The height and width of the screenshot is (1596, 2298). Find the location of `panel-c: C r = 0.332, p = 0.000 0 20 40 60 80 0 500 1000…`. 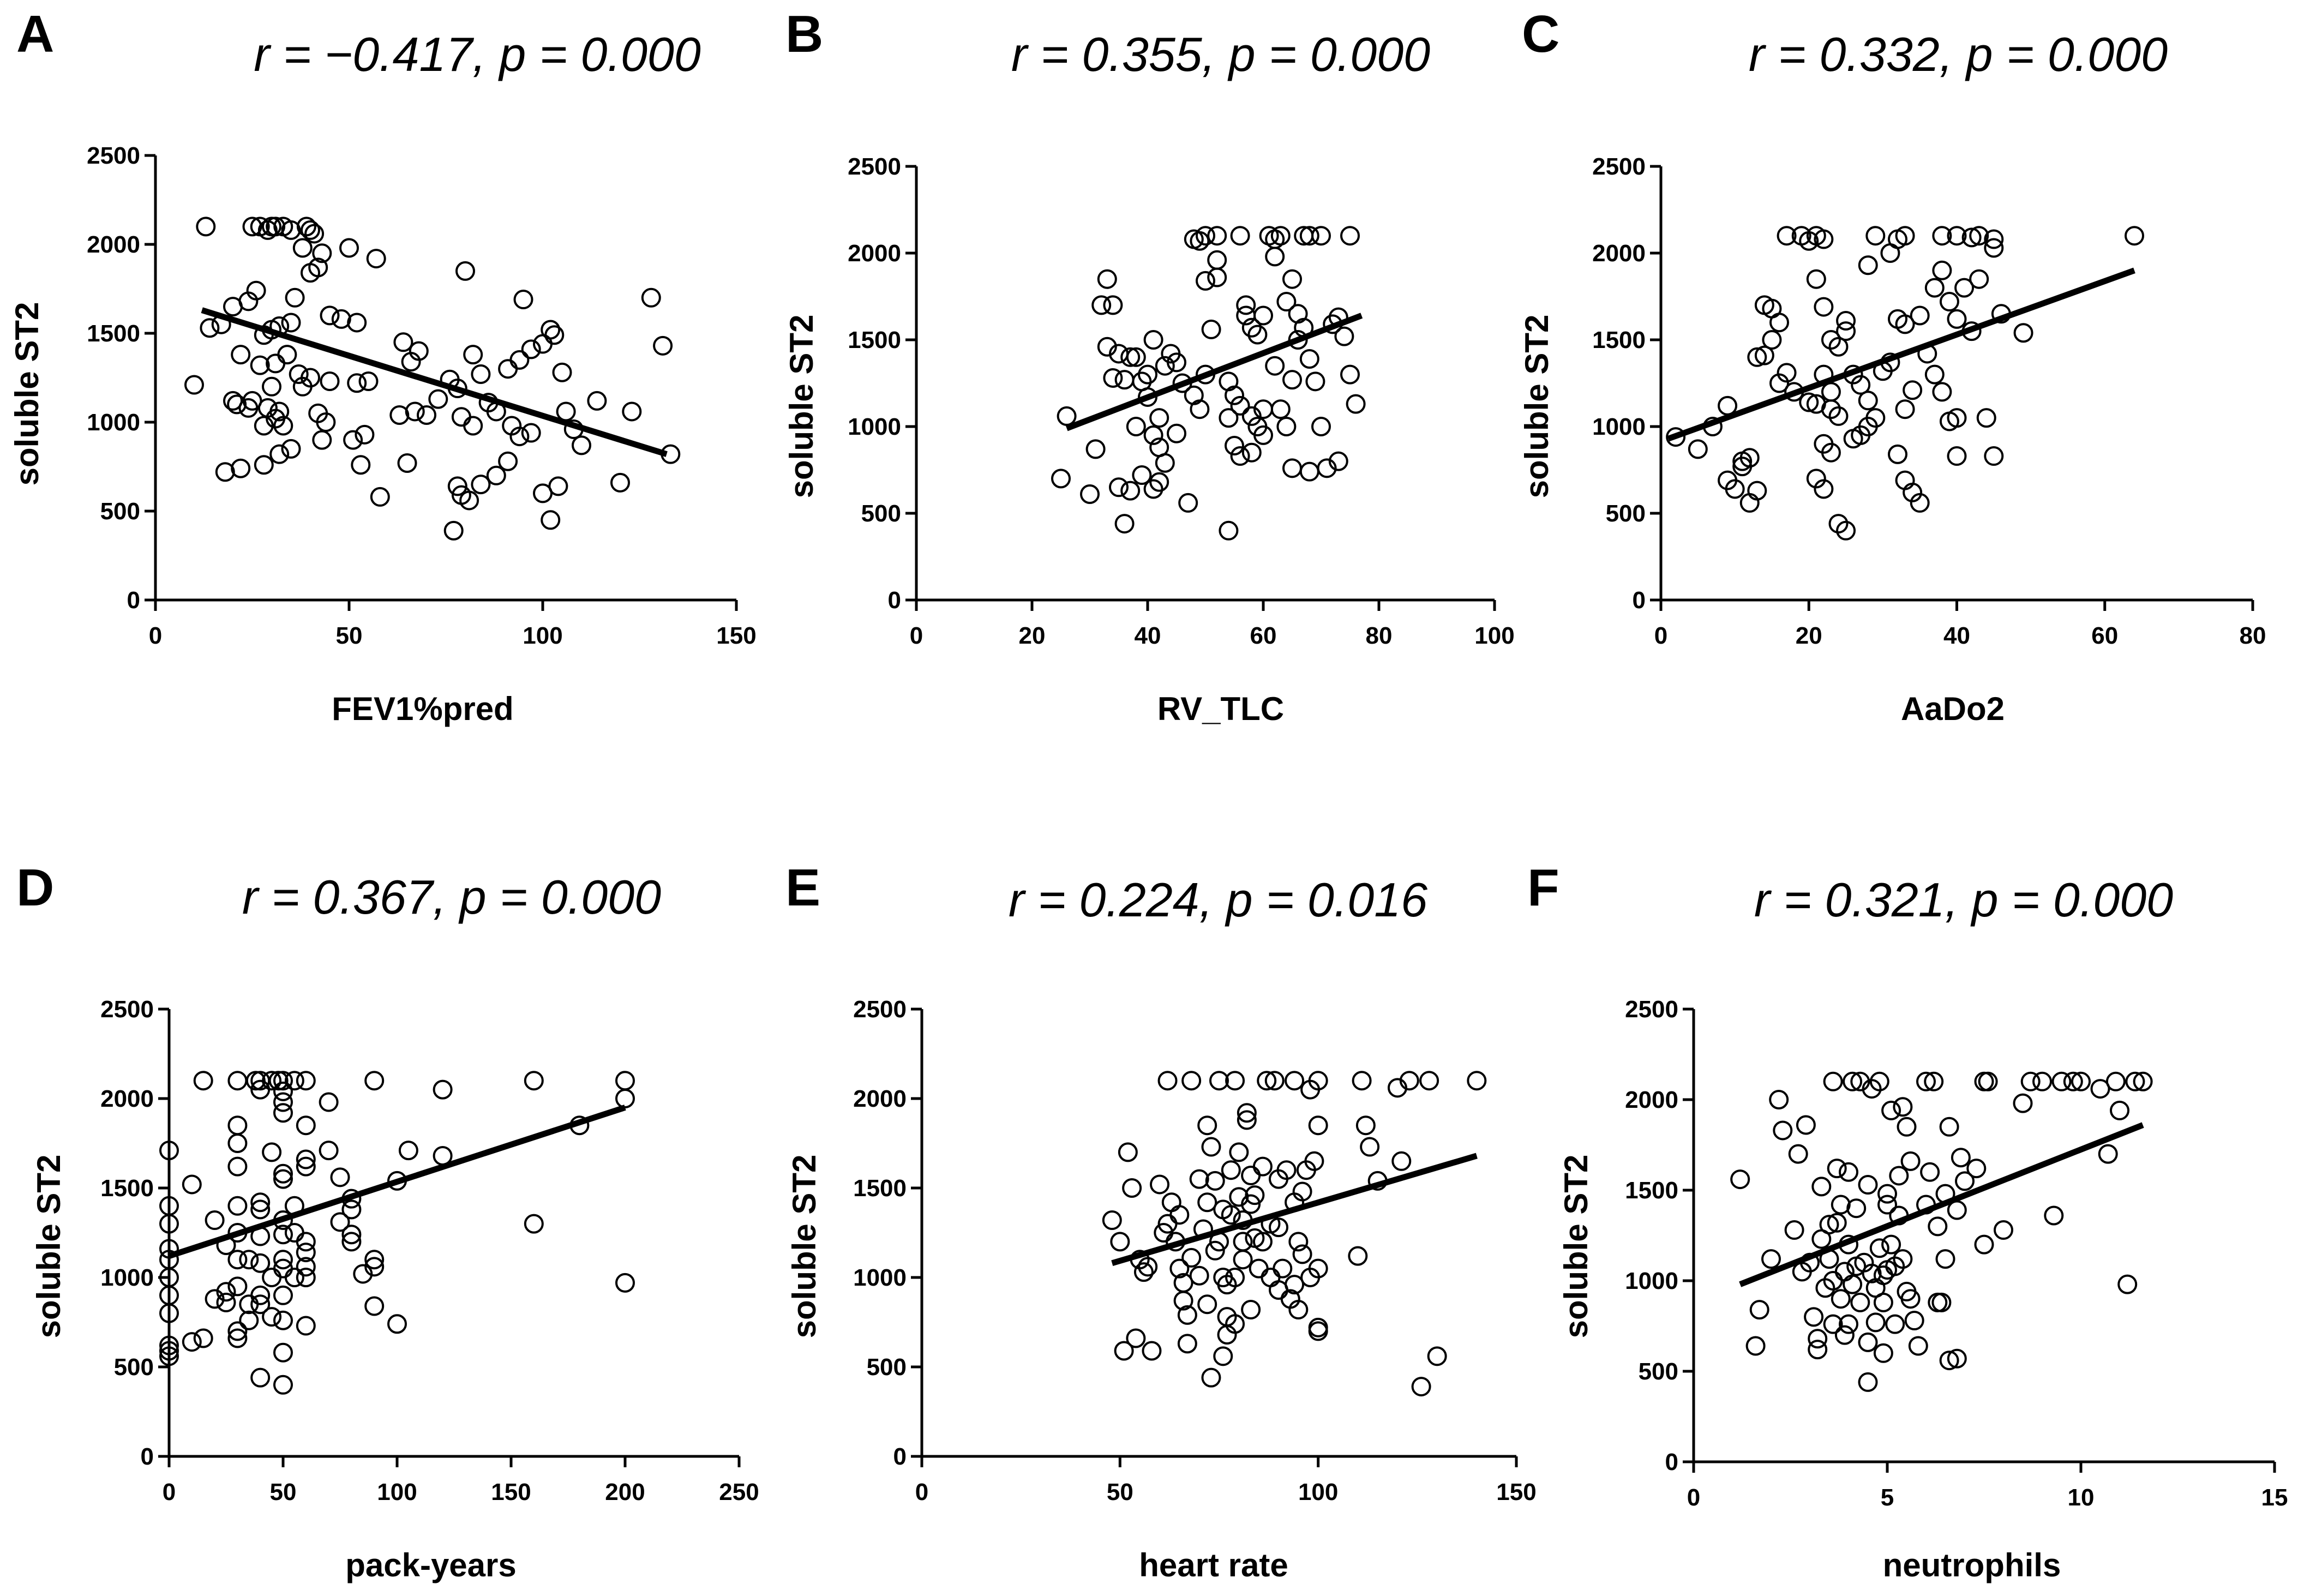

panel-c: C r = 0.332, p = 0.000 0 20 40 60 80 0 500 1000… is located at coordinates (1892, 366).